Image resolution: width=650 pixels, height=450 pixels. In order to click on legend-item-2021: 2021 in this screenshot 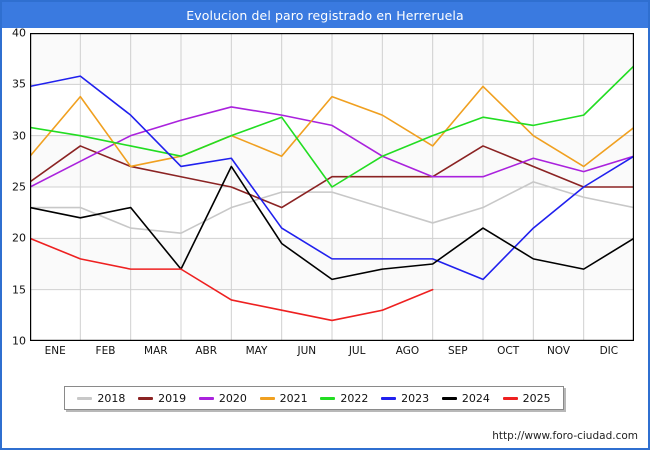, I will do `click(283, 398)`.